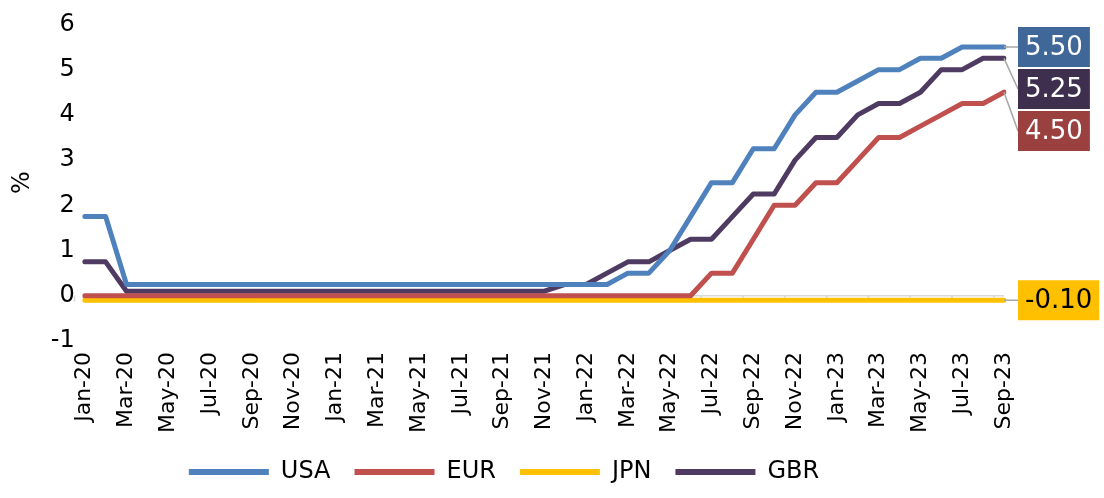 This screenshot has height=498, width=1104. Describe the element at coordinates (835, 387) in the screenshot. I see `x-tick-label: Jan-23` at that location.